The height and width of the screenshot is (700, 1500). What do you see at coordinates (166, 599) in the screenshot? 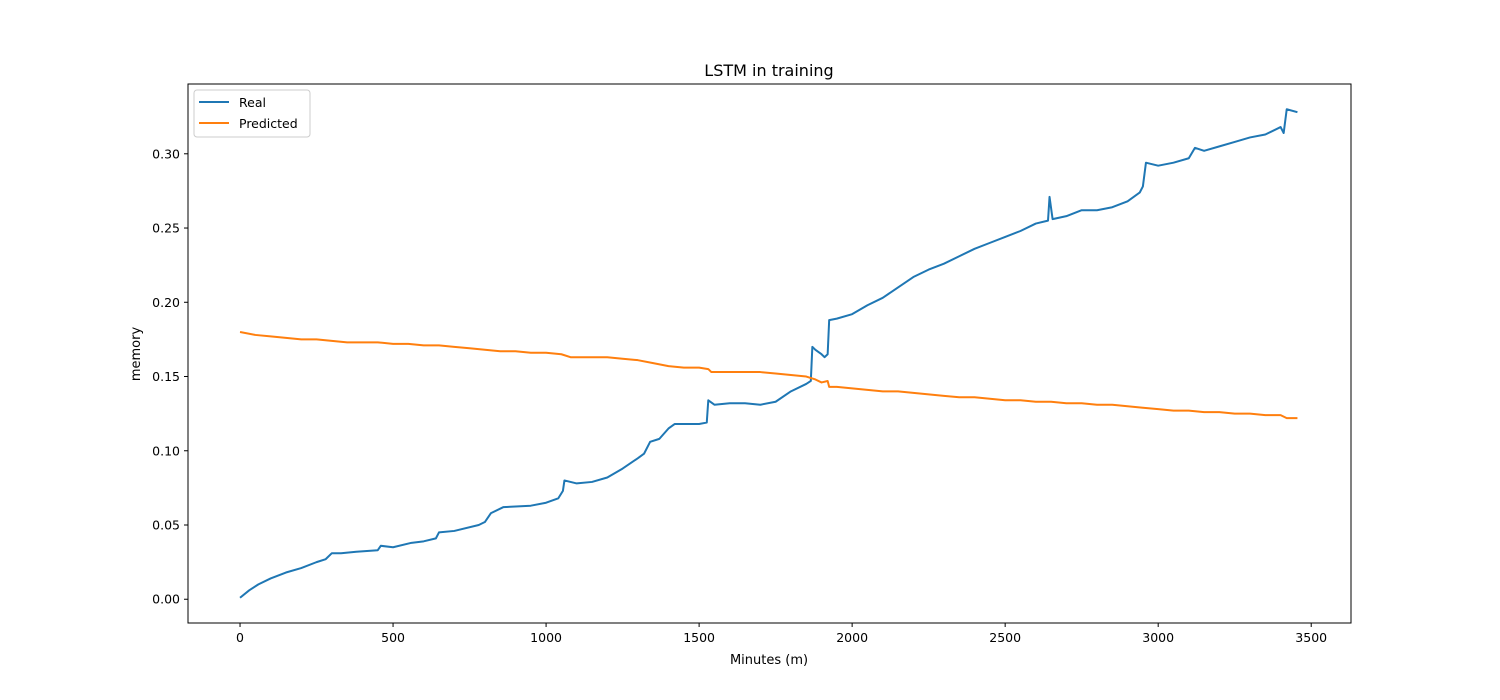
I see `y-tick-label: 0.00` at bounding box center [166, 599].